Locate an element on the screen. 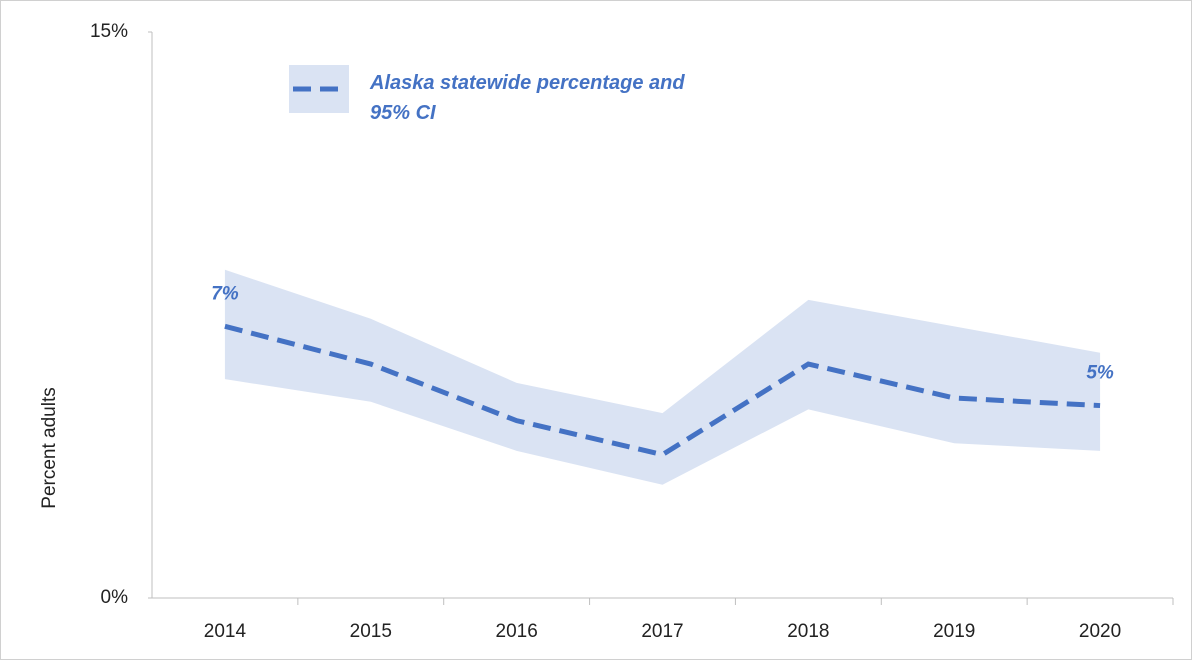  data-label: 5% is located at coordinates (1100, 373).